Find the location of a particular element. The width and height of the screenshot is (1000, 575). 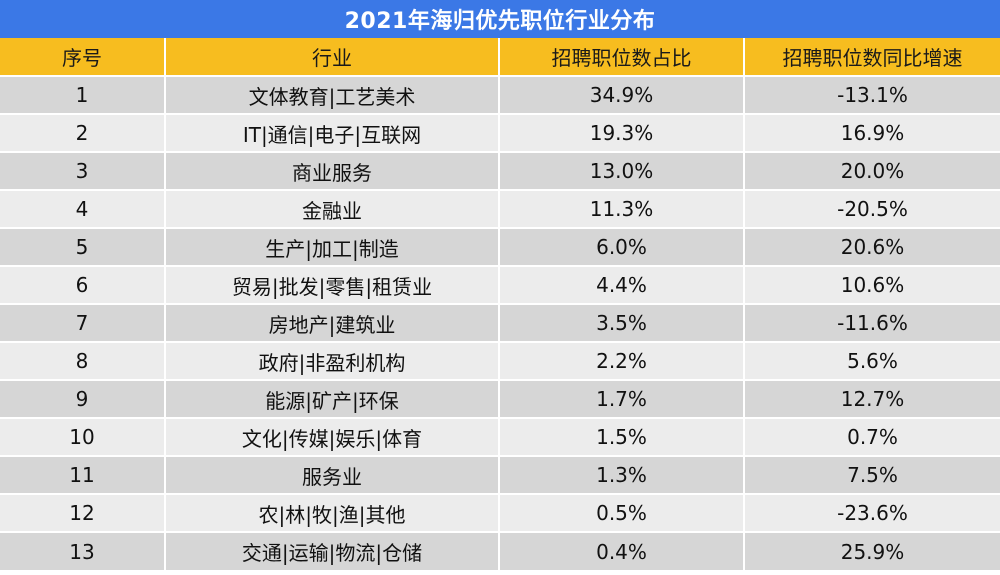

cell-industry: 生产|加工|制造 is located at coordinates (332, 246).